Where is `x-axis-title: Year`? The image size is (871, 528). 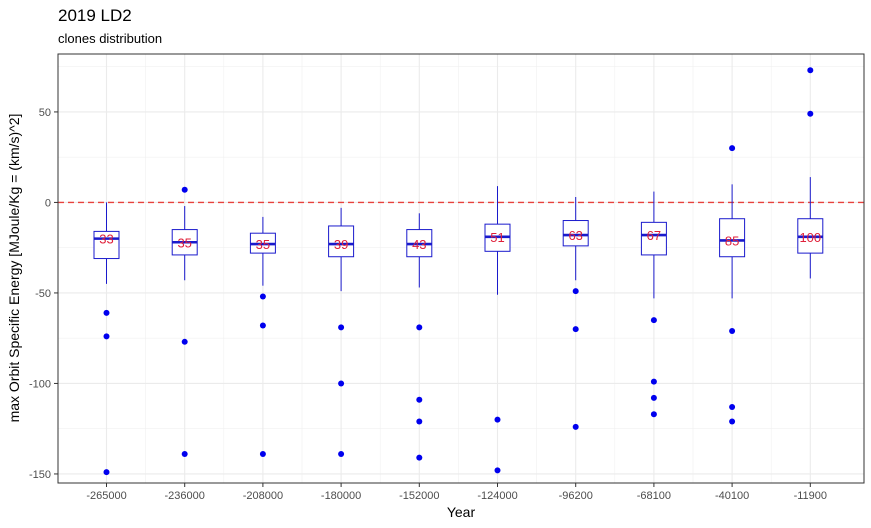 x-axis-title: Year is located at coordinates (461, 512).